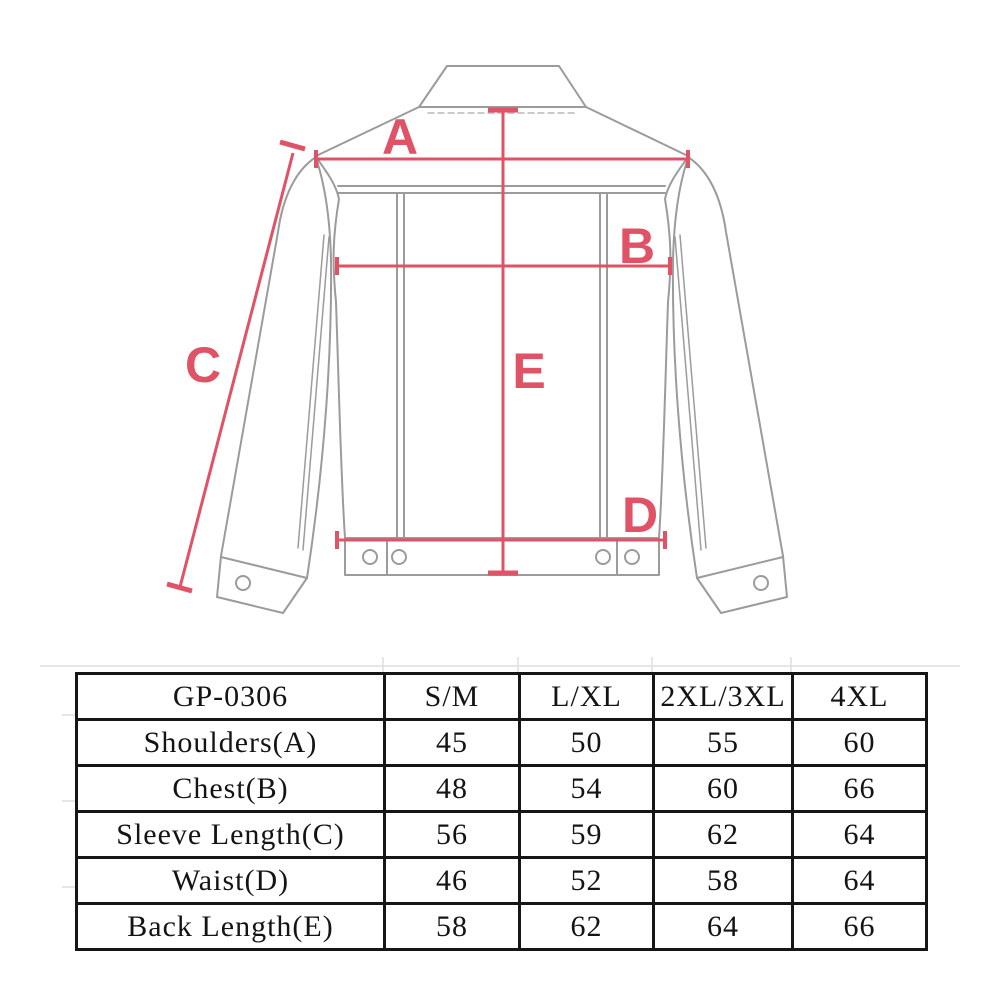 This screenshot has height=1000, width=1000. I want to click on body-left-edge, so click(330, 347).